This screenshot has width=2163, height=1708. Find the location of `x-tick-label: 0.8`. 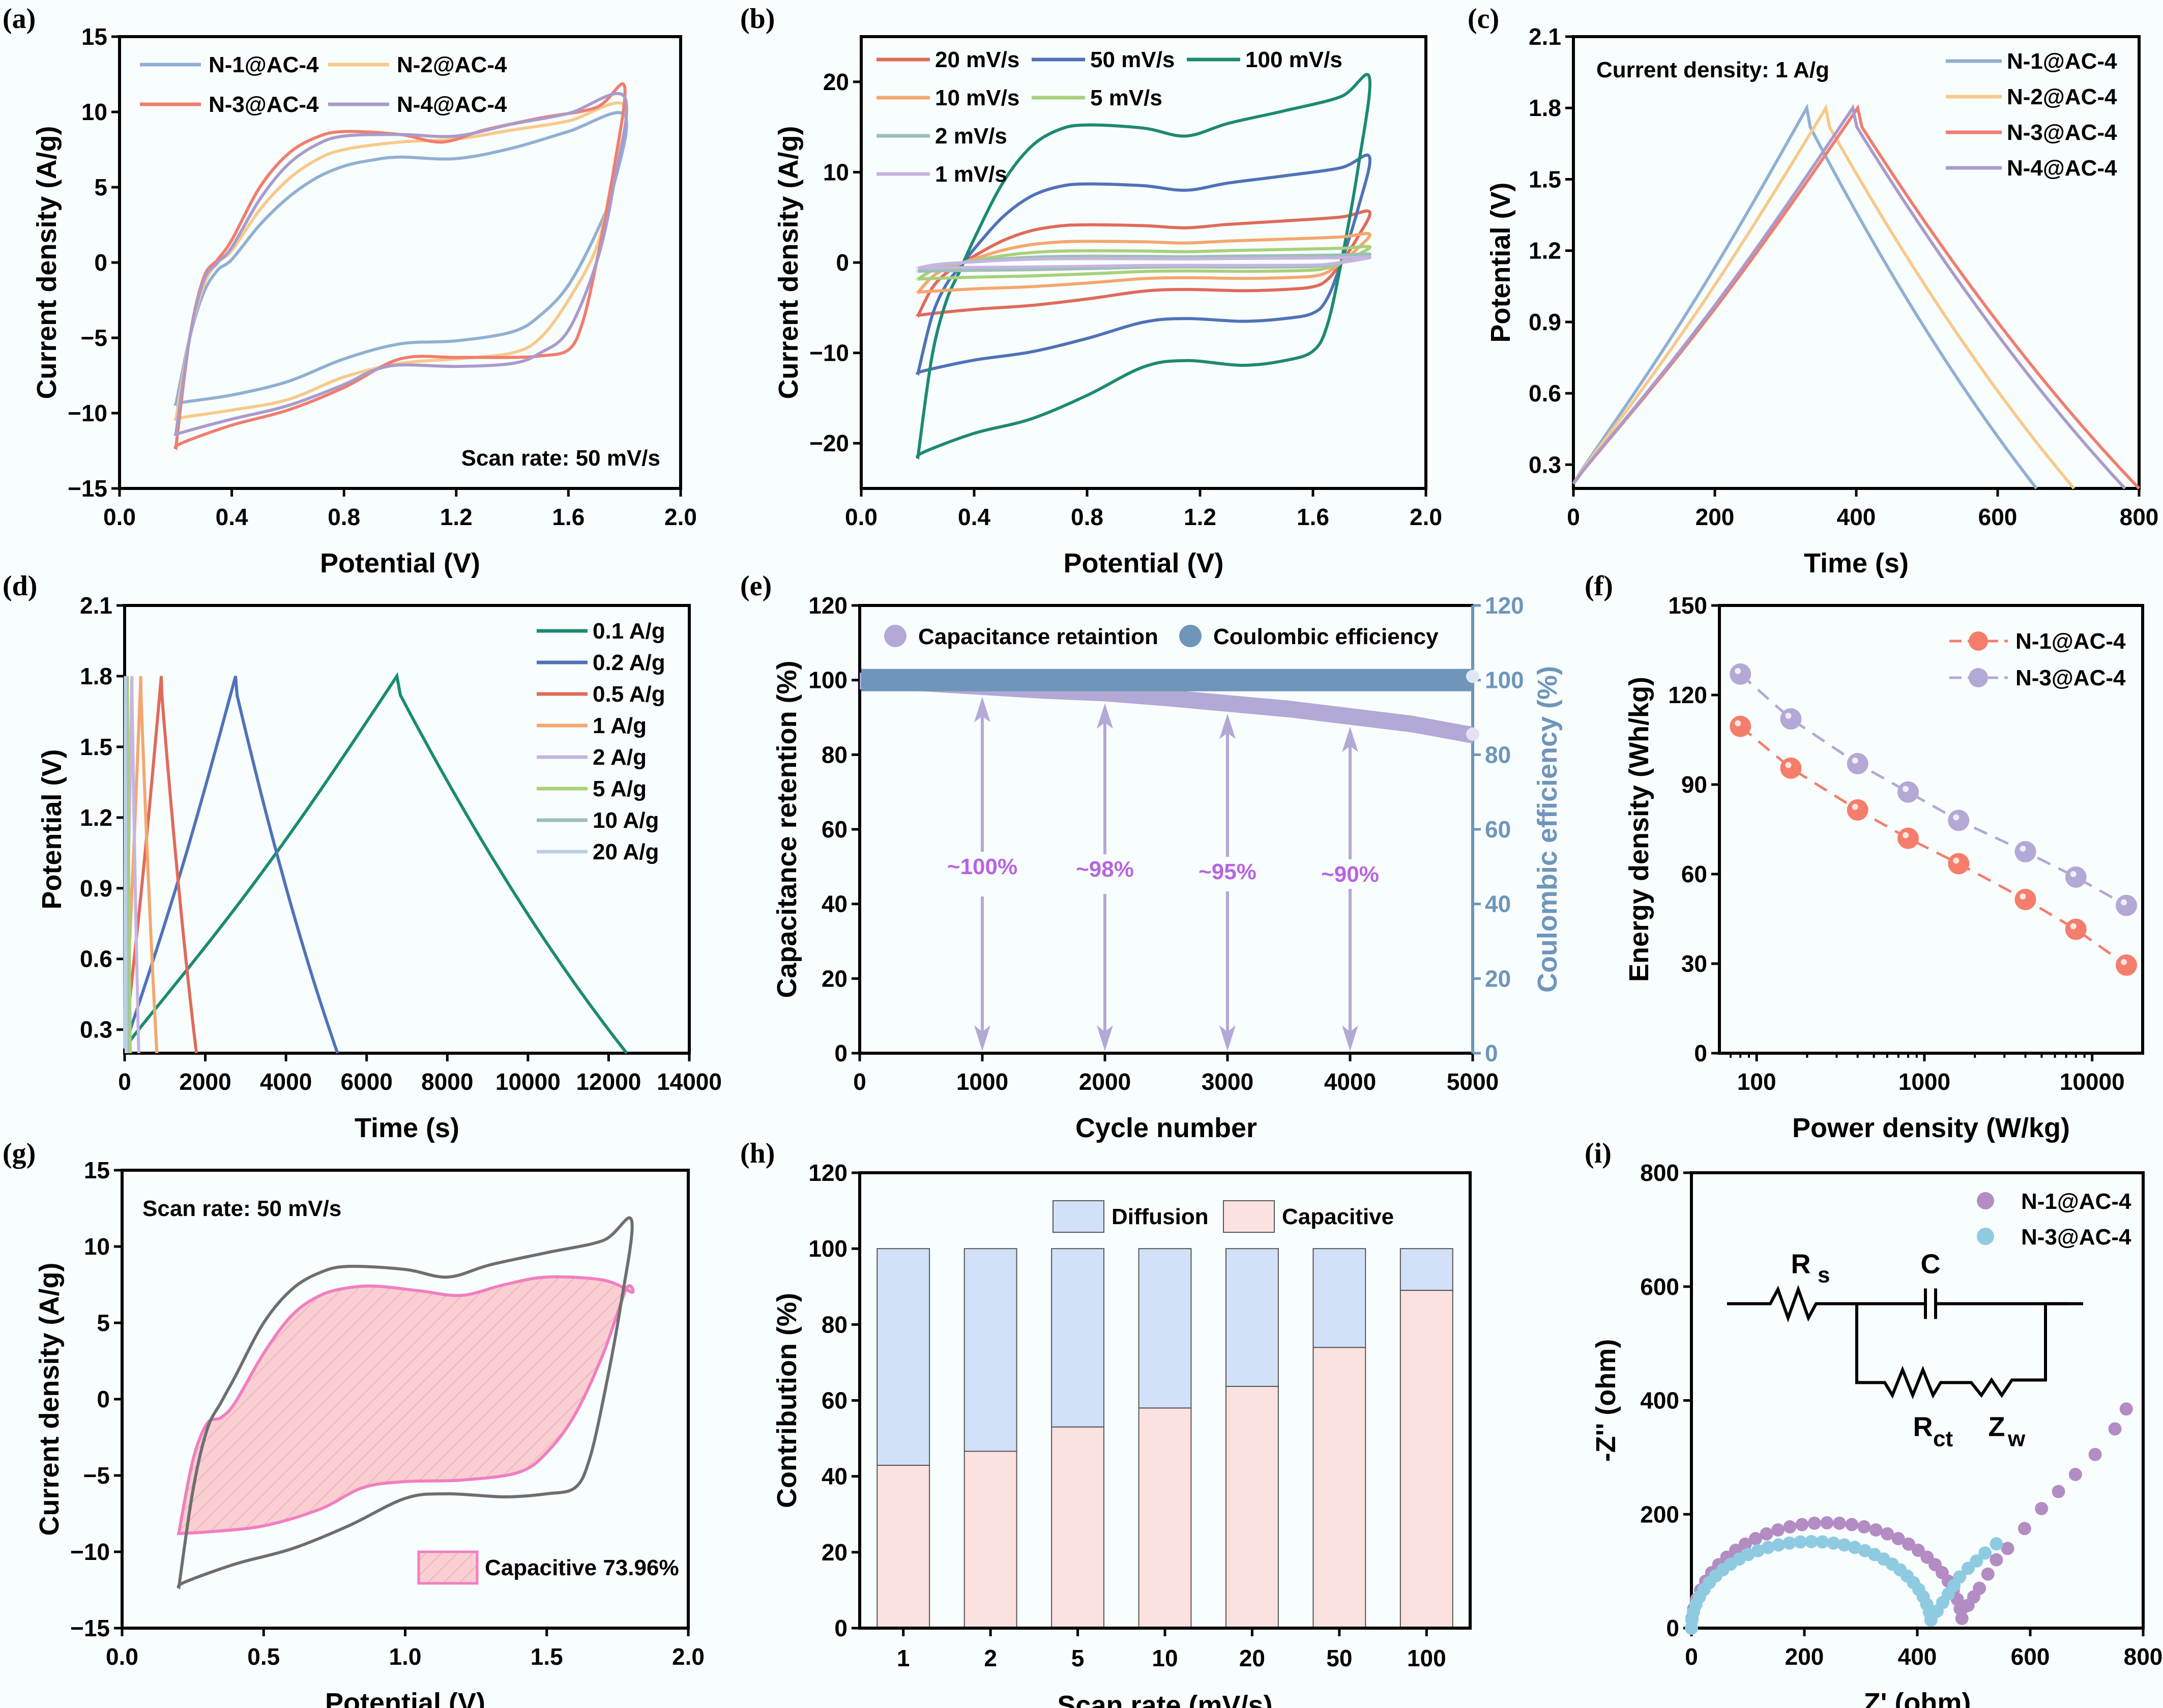

x-tick-label: 0.8 is located at coordinates (344, 517).